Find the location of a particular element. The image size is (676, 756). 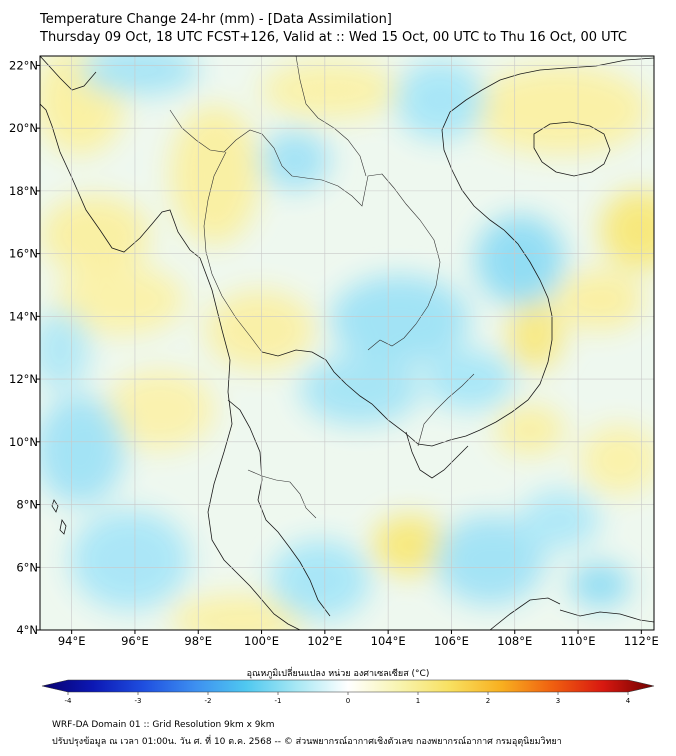

lat-tick-label: 6°N is located at coordinates (27, 567).